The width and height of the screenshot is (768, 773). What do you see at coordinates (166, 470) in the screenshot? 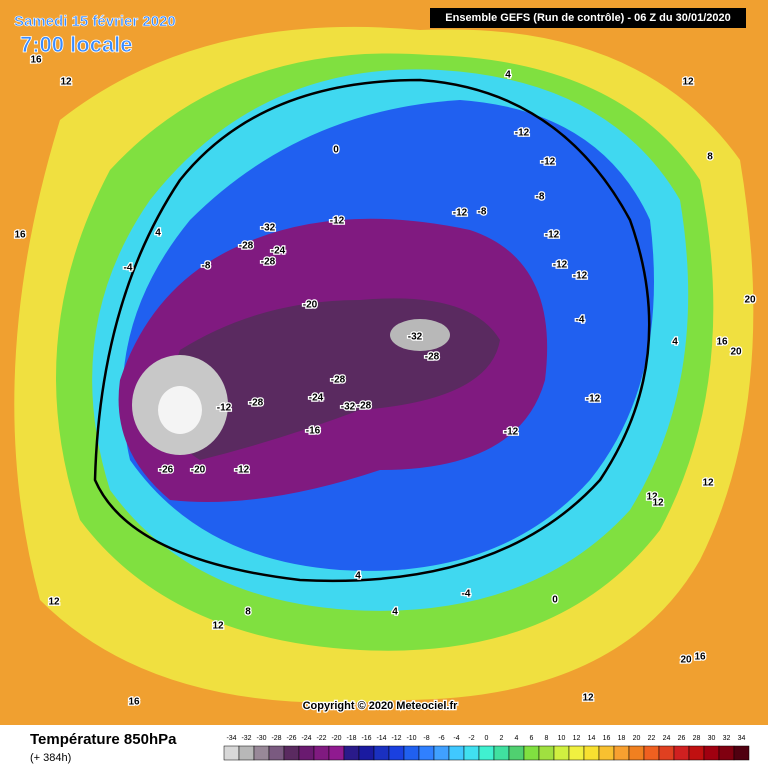
I see `contour-label: -26` at bounding box center [166, 470].